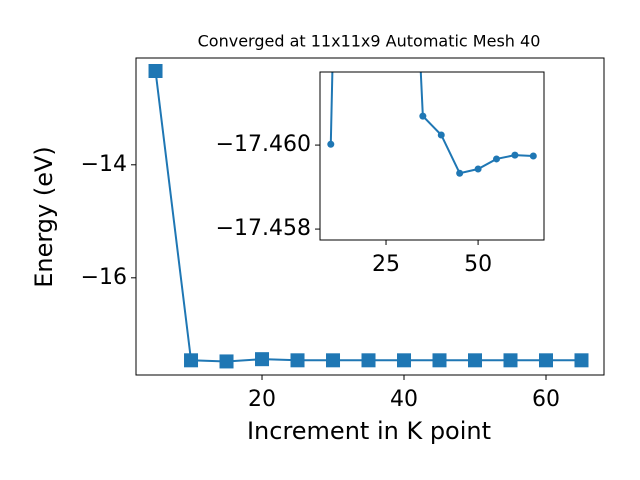 This screenshot has width=640, height=480. What do you see at coordinates (432, 124) in the screenshot?
I see `series` at bounding box center [432, 124].